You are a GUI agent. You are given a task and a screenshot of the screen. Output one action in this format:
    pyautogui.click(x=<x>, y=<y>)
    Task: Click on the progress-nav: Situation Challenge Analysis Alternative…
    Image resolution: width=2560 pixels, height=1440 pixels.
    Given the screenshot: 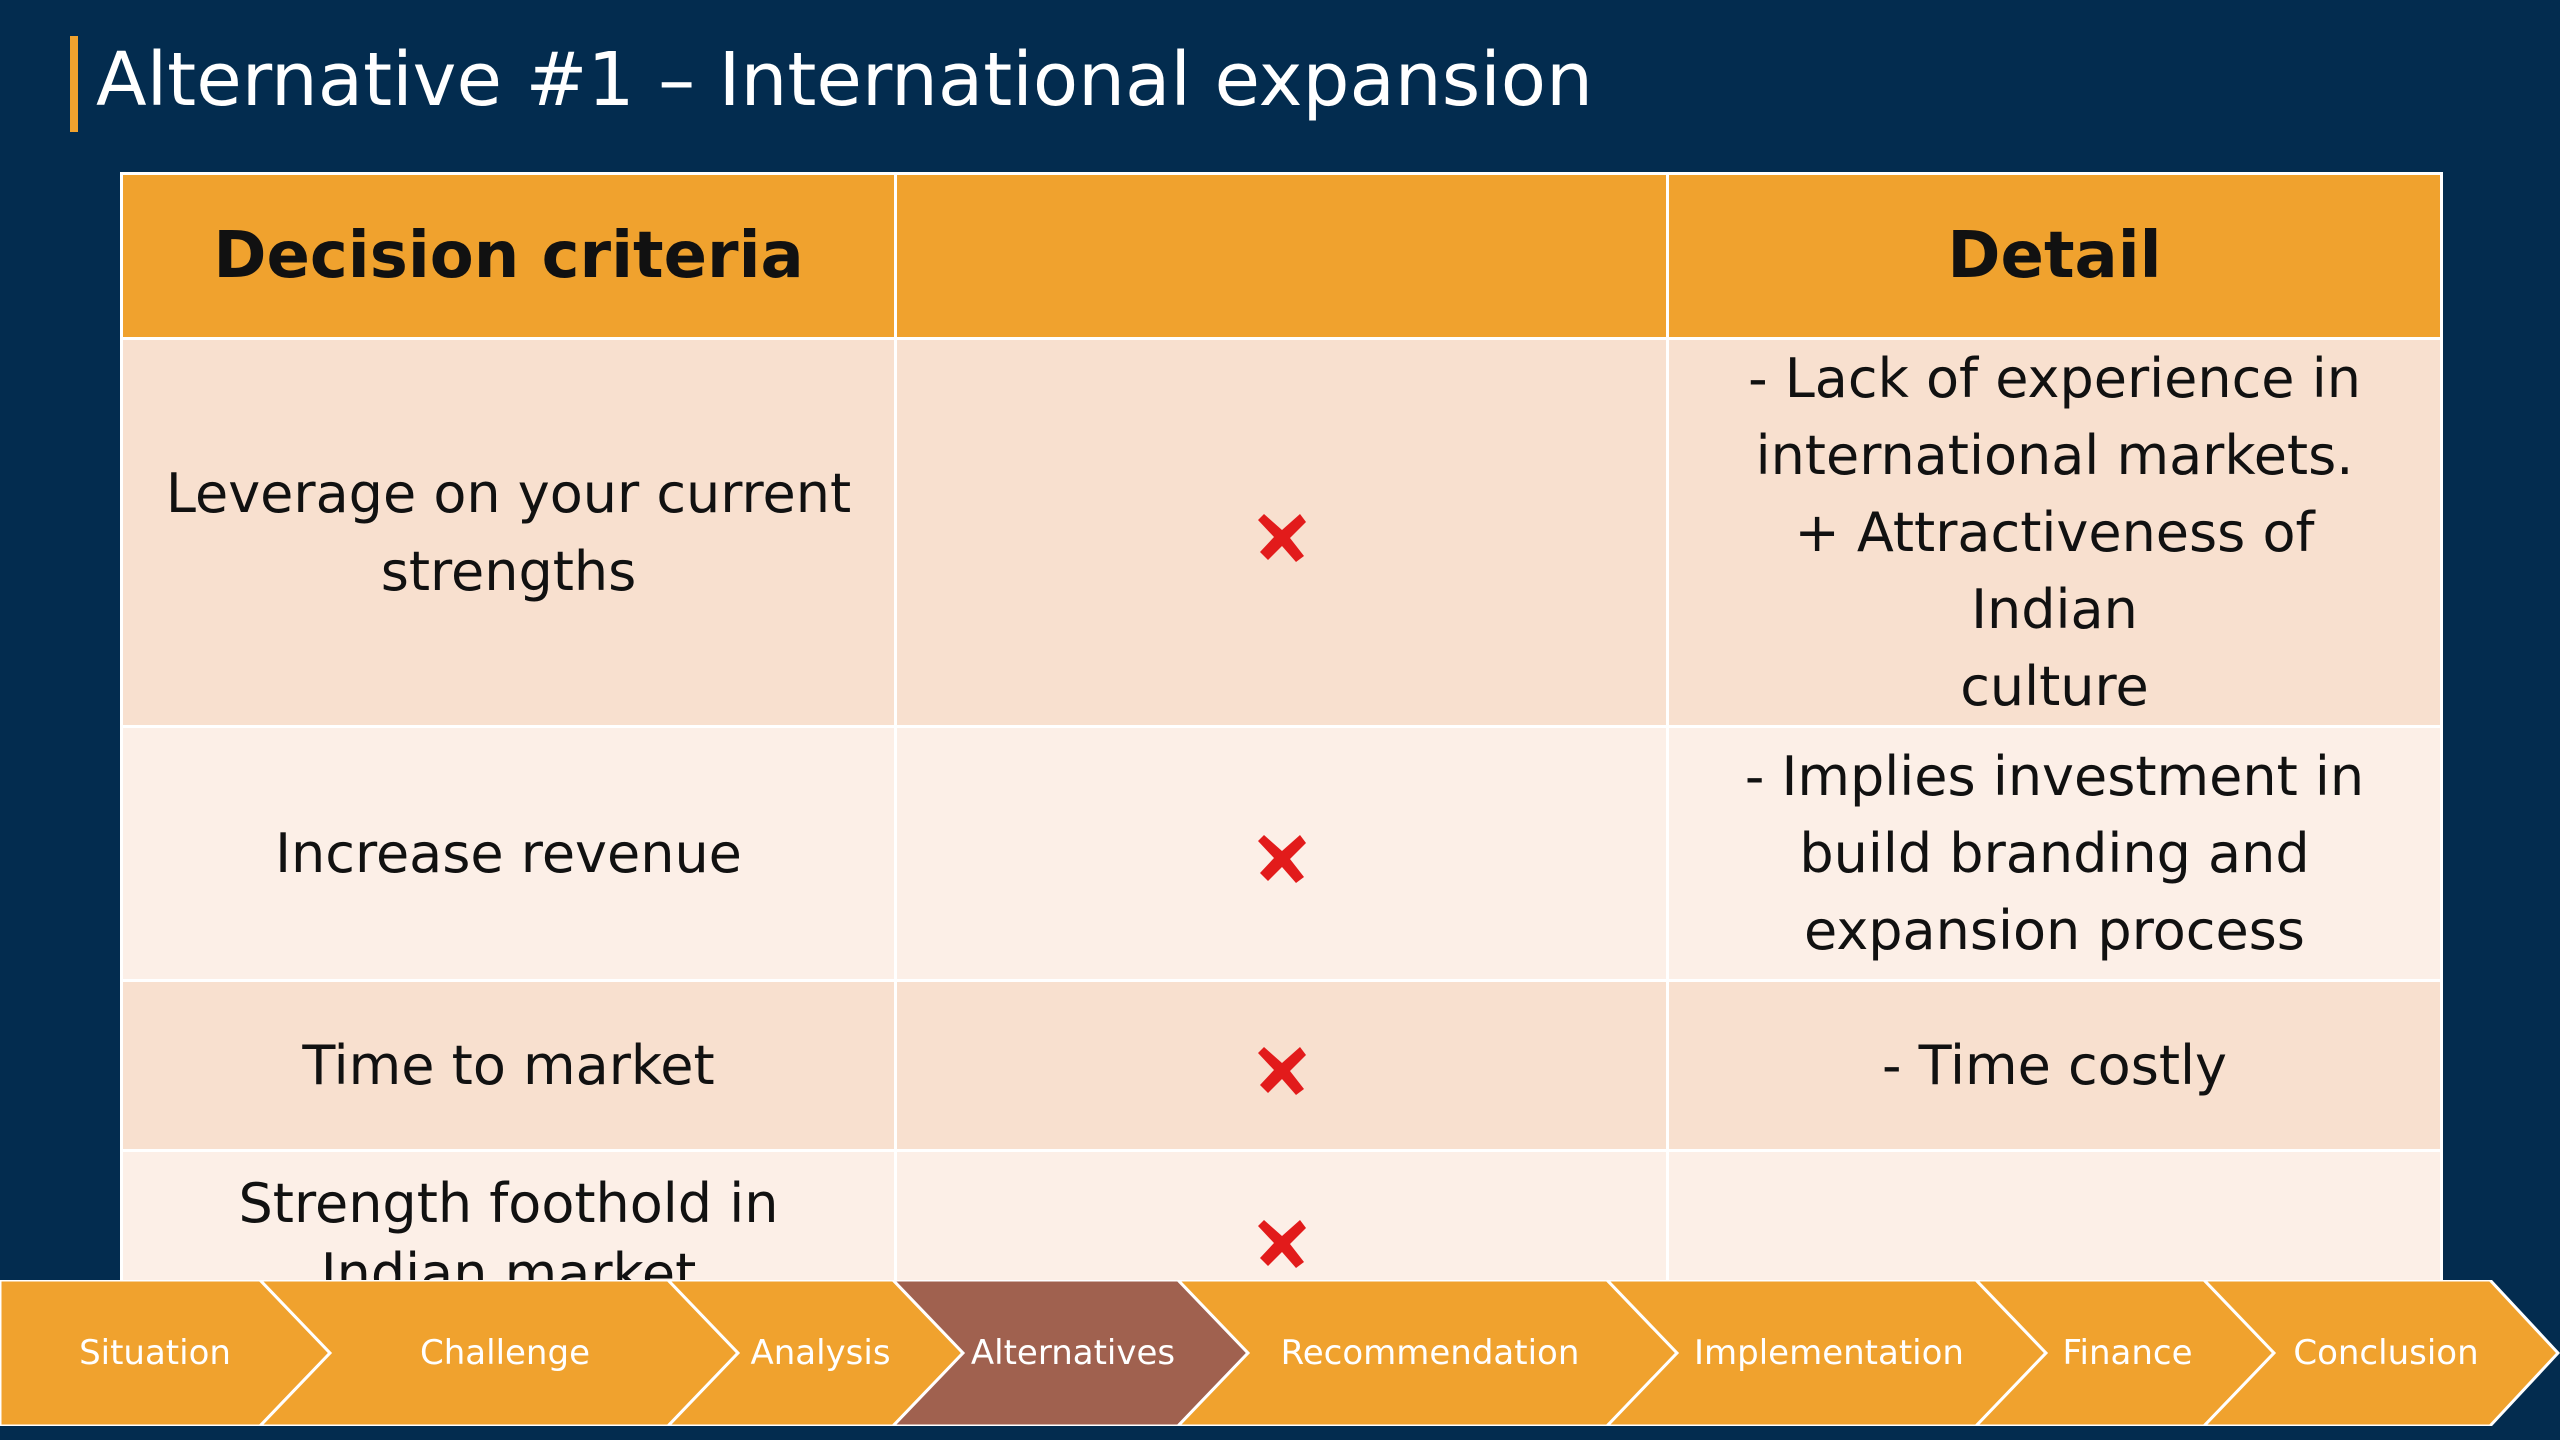 What is the action you would take?
    pyautogui.click(x=1280, y=1353)
    